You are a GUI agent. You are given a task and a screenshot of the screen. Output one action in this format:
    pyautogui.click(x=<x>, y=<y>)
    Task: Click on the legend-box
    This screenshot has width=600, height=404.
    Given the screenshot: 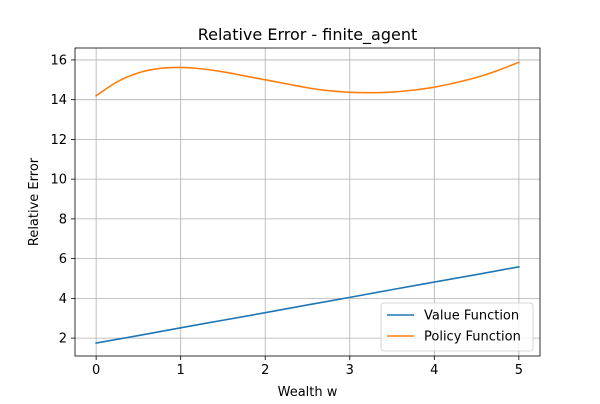 What is the action you would take?
    pyautogui.click(x=457, y=327)
    